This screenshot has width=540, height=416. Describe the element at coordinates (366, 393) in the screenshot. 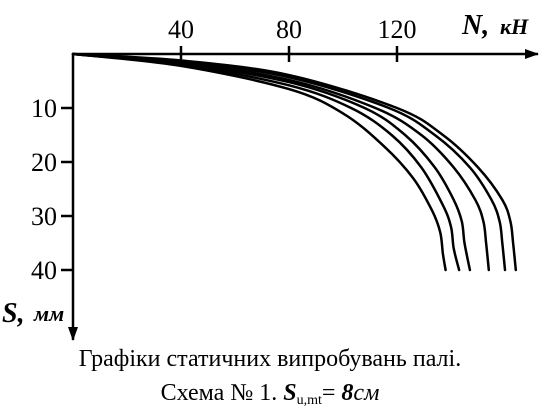

I see `caption-s-unit: см` at that location.